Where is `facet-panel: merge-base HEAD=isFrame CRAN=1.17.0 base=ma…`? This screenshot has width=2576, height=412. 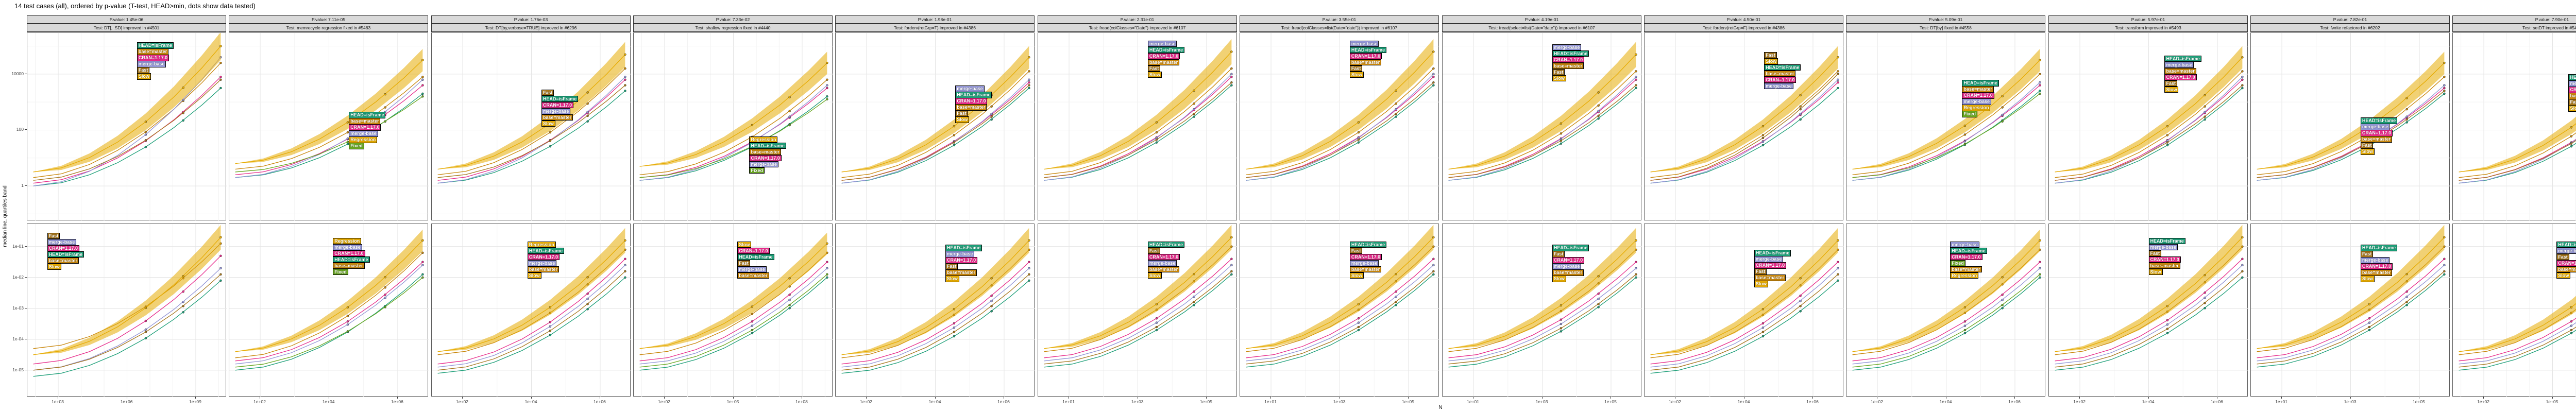
facet-panel: merge-base HEAD=isFrame CRAN=1.17.0 base=ma… is located at coordinates (935, 127).